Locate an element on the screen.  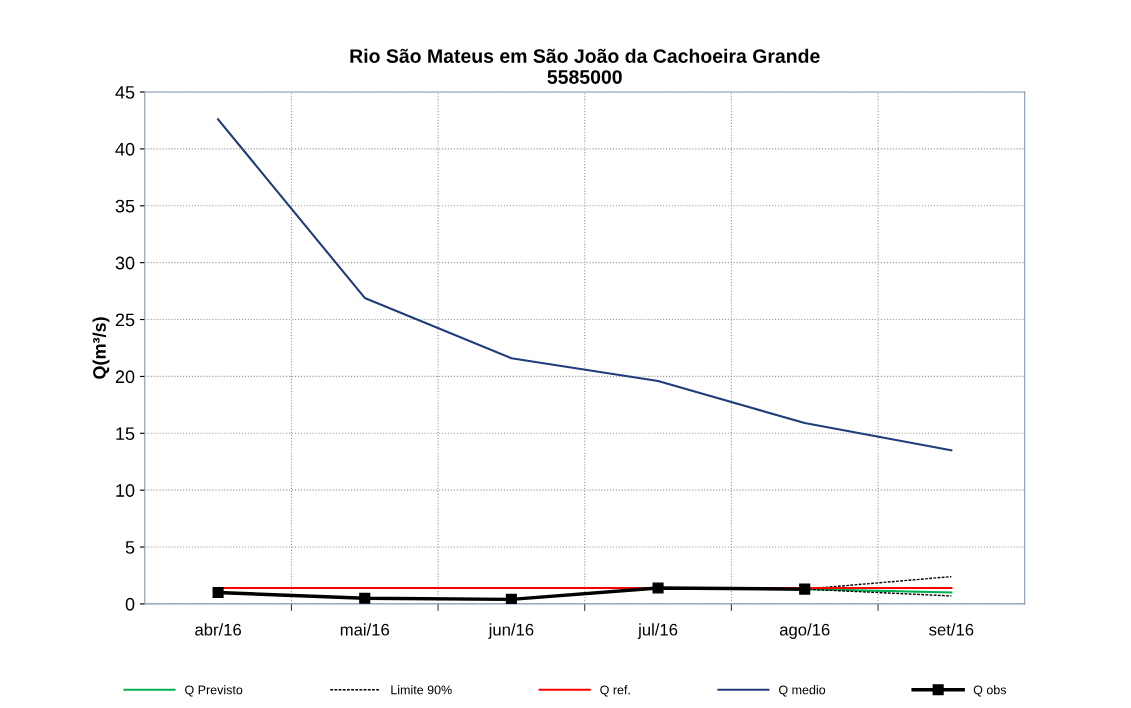
y-tick-label: 25 is located at coordinates (125, 320).